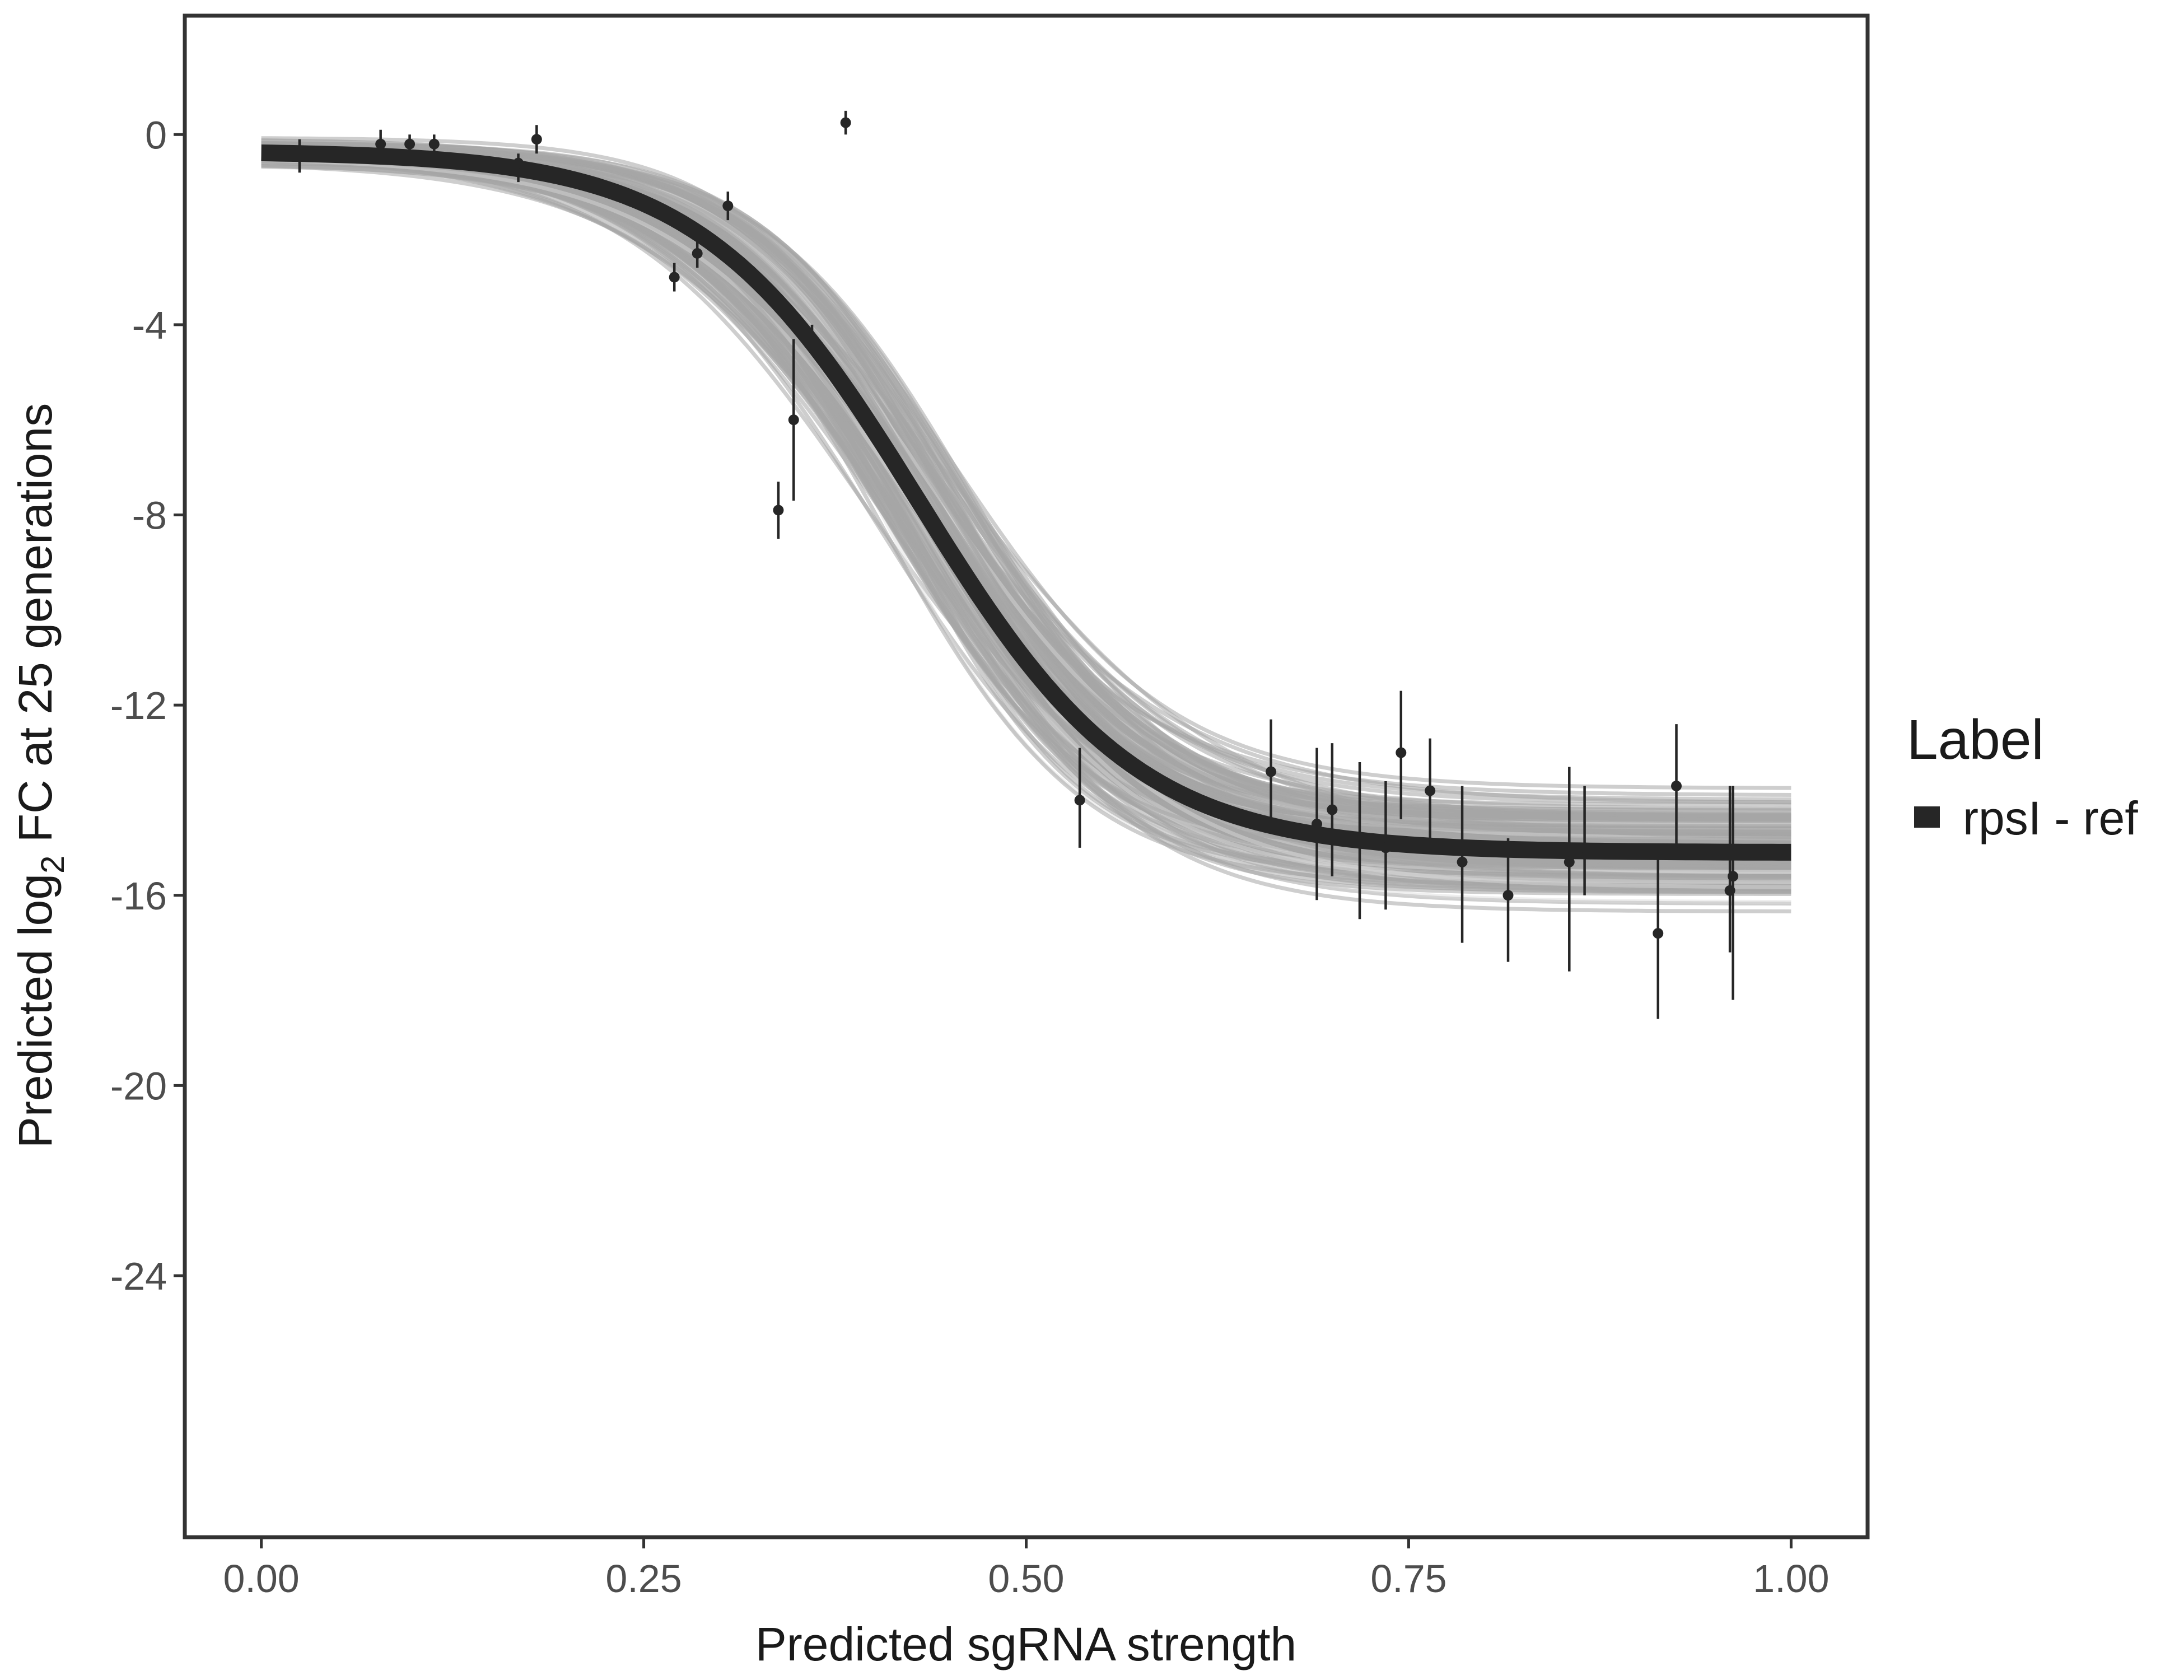 This screenshot has height=1680, width=2184. What do you see at coordinates (150, 326) in the screenshot?
I see `y-tick-label: -4` at bounding box center [150, 326].